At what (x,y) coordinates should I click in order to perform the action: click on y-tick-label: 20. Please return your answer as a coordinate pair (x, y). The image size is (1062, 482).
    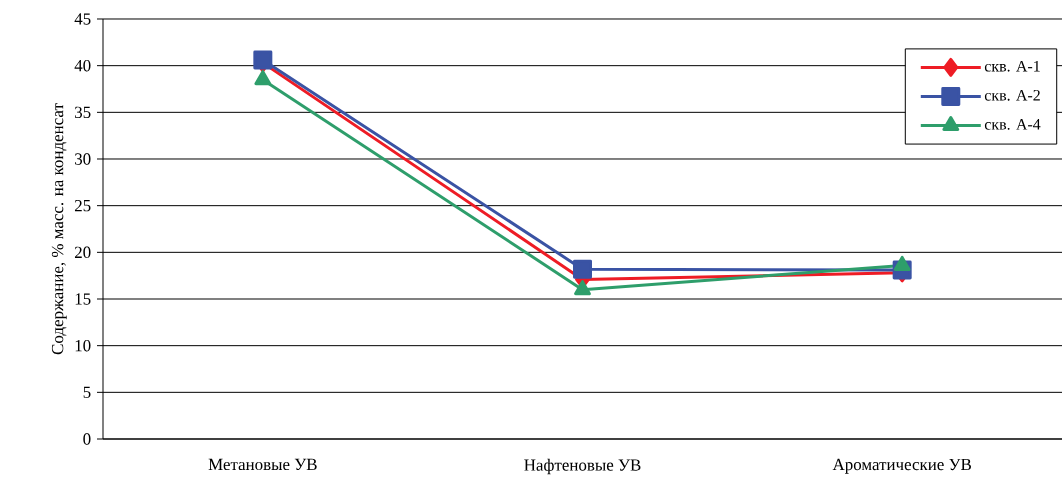
    Looking at the image, I should click on (82, 252).